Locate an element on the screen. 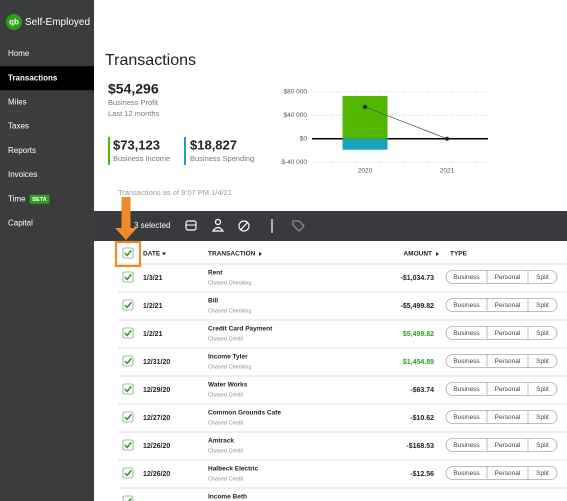 The width and height of the screenshot is (567, 501). nav-active is located at coordinates (47, 78).